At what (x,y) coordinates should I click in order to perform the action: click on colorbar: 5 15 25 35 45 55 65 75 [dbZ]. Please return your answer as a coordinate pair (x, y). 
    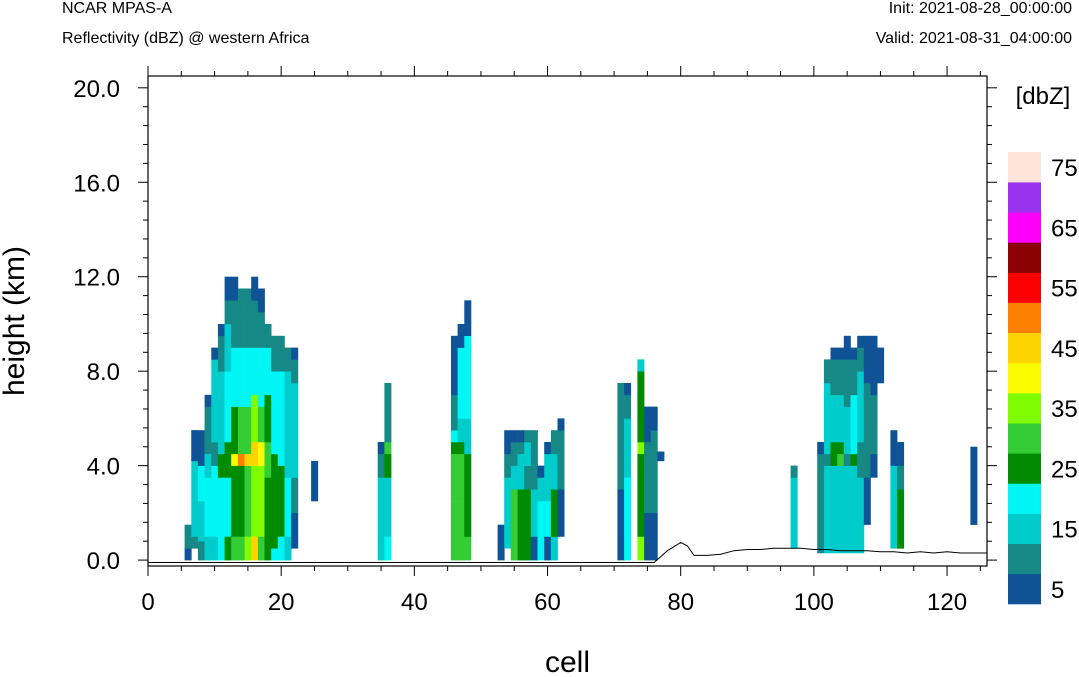
    Looking at the image, I should click on (1043, 344).